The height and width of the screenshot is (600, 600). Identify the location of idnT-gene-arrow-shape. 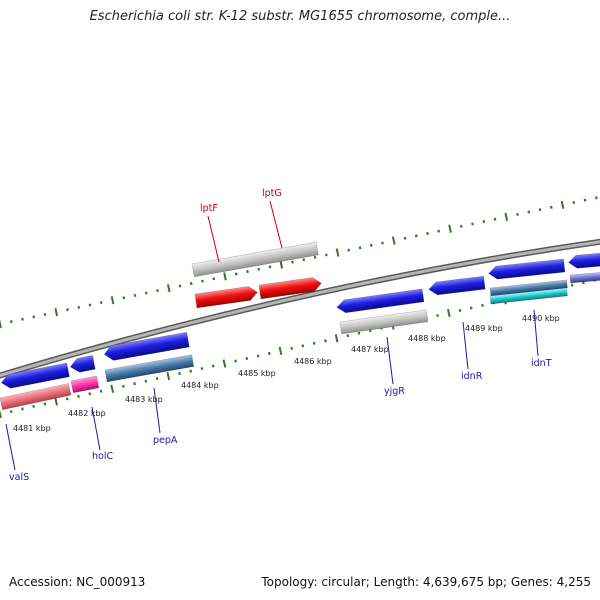
(527, 269).